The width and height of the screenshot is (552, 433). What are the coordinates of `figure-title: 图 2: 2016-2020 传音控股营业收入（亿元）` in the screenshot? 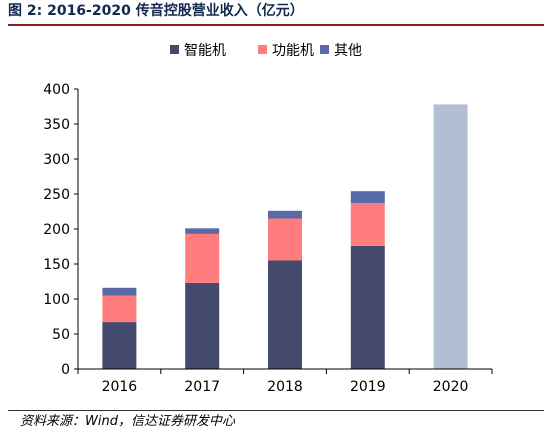 It's located at (156, 11).